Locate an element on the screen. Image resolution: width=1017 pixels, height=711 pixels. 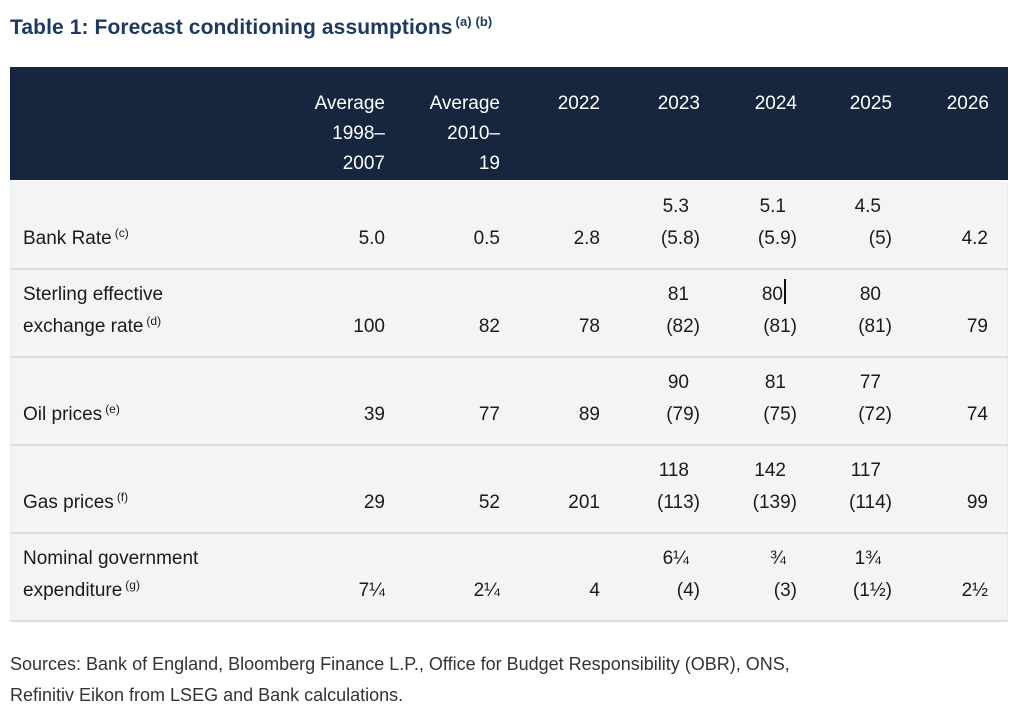
cell-bottom-value: (4) is located at coordinates (688, 590).